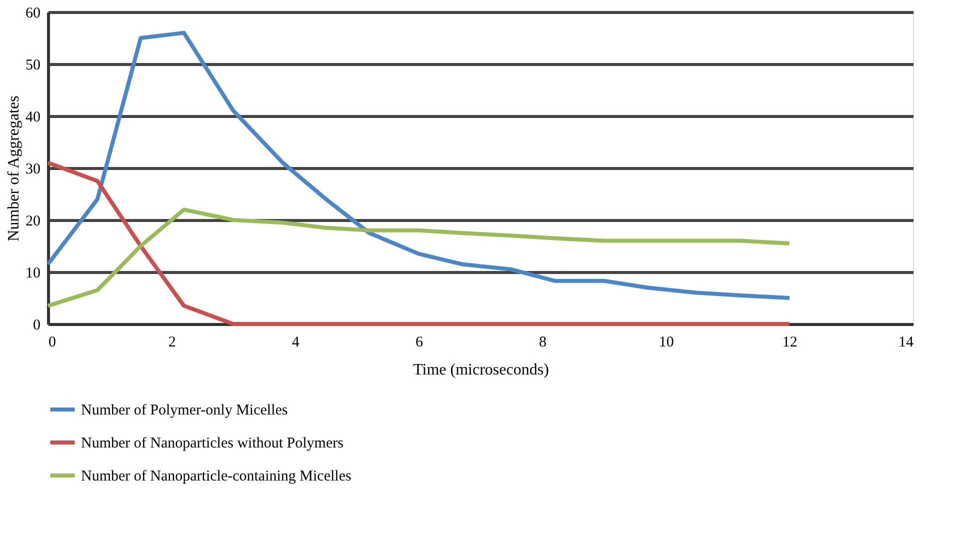 Image resolution: width=965 pixels, height=555 pixels. Describe the element at coordinates (33, 14) in the screenshot. I see `y-tick-label: 60` at that location.